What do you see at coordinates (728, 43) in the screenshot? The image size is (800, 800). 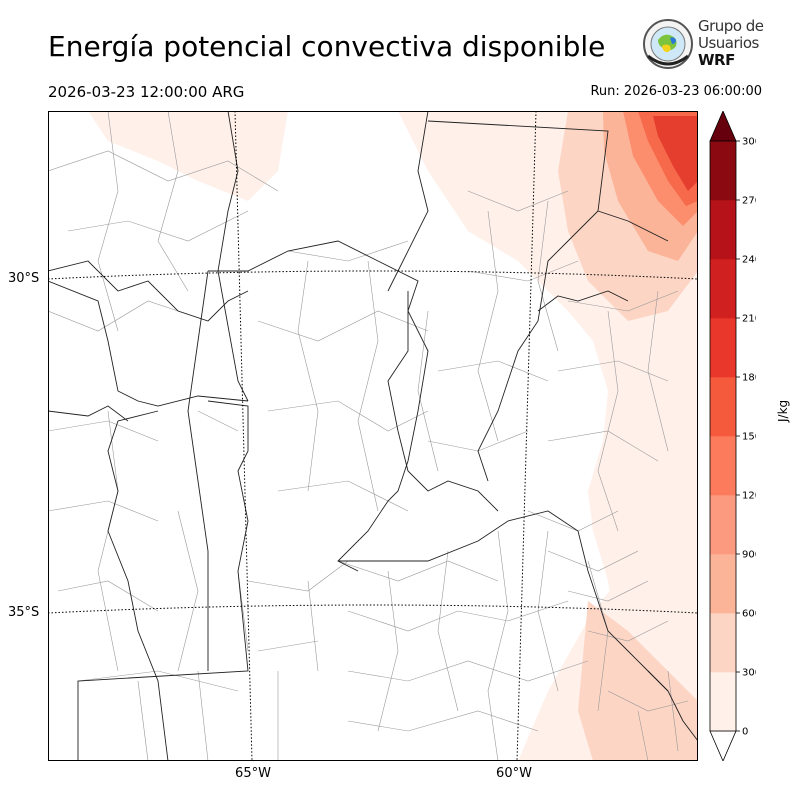 I see `logo-line-2: Usuarios` at bounding box center [728, 43].